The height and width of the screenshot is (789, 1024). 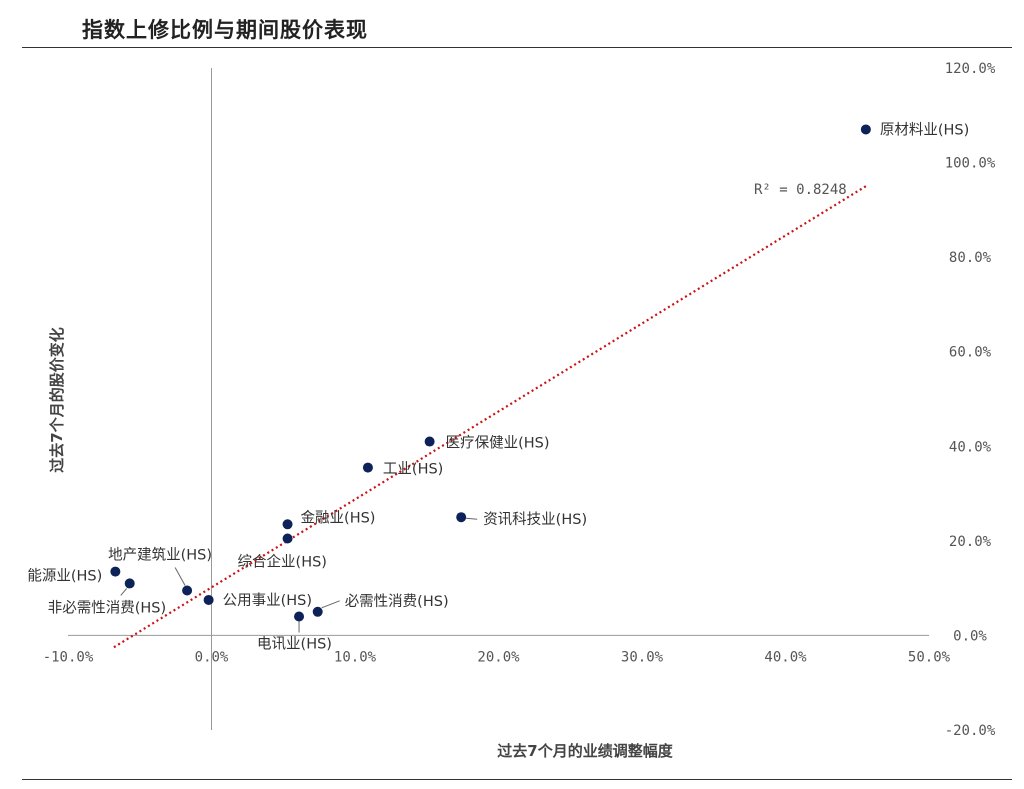 I want to click on point-label: 能源业(HS), so click(x=64, y=576).